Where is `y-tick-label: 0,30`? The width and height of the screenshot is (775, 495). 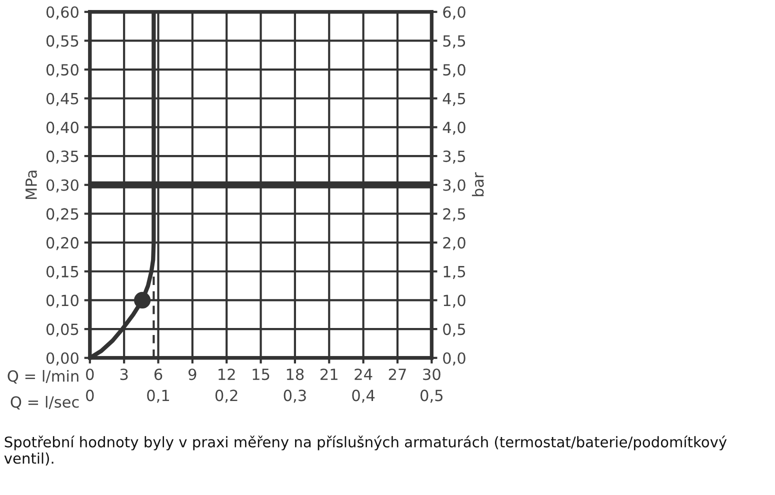 y-tick-label: 0,30 is located at coordinates (62, 185).